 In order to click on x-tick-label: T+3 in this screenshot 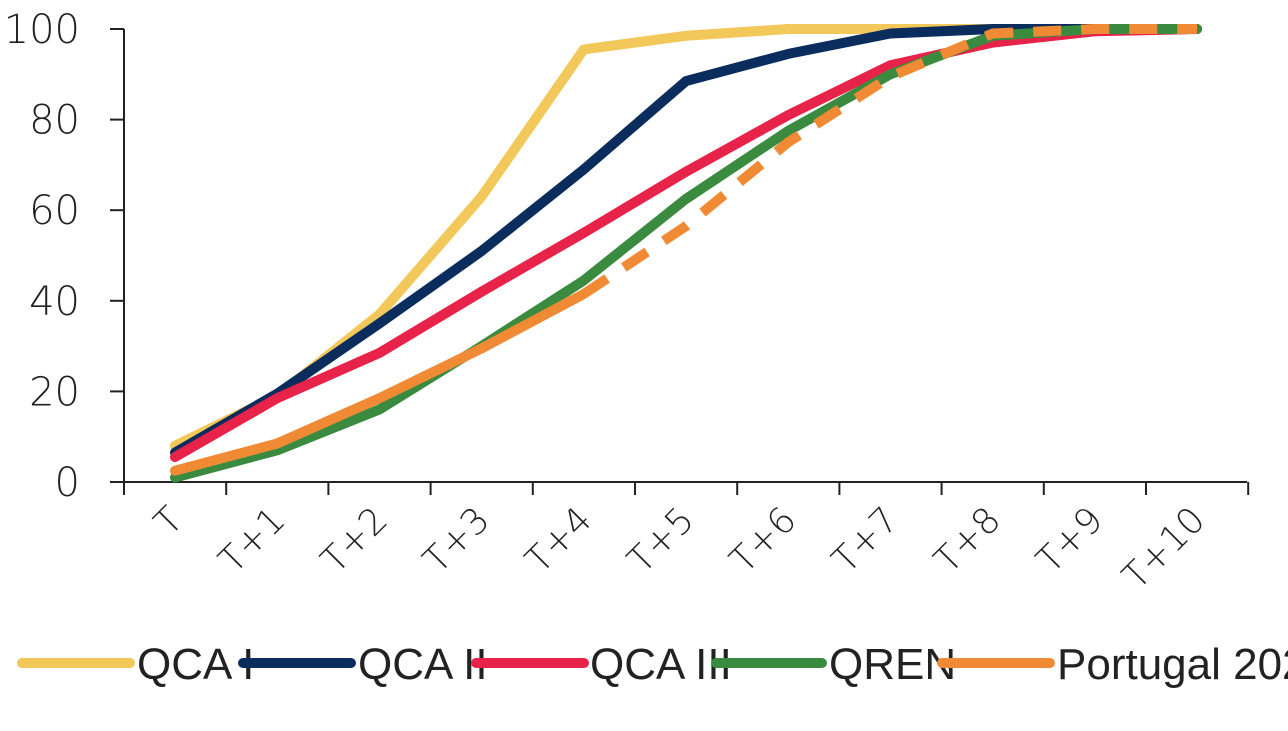, I will do `click(457, 540)`.